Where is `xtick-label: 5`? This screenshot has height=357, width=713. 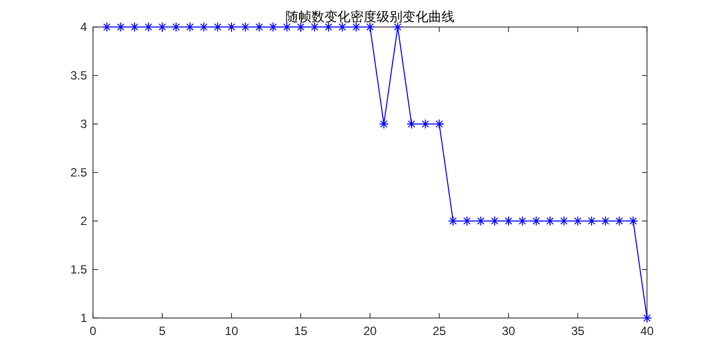
xtick-label: 5 is located at coordinates (162, 331).